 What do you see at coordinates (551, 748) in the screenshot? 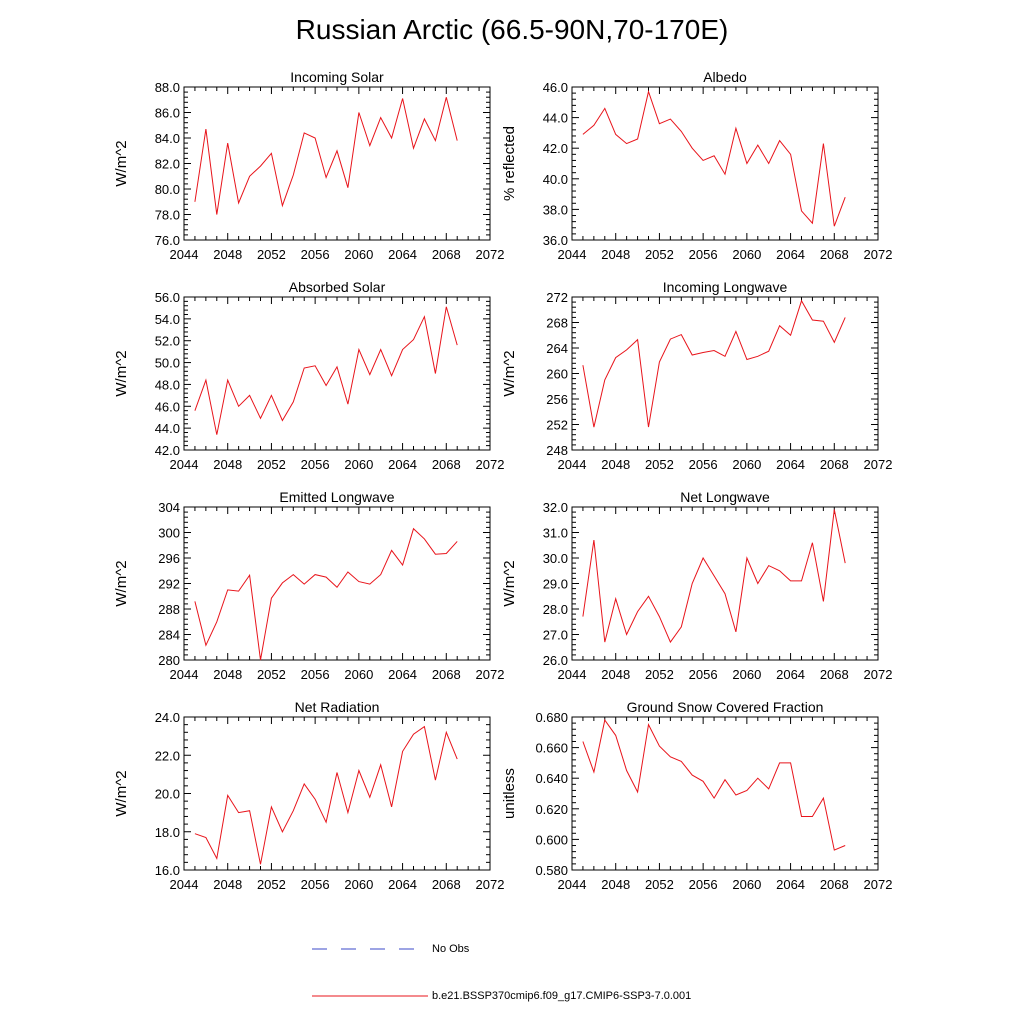
I see `y-tick-label: 0.660` at bounding box center [551, 748].